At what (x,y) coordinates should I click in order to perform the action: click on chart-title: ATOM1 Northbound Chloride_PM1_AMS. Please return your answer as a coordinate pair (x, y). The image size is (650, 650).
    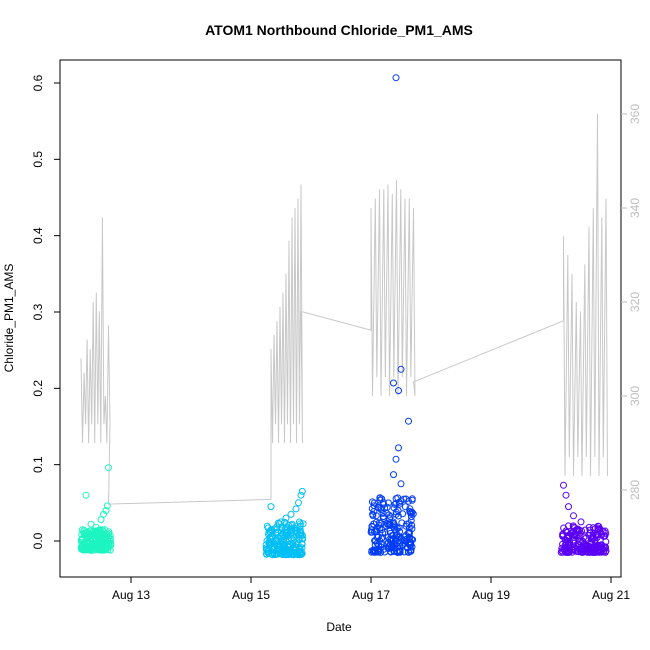
    Looking at the image, I should click on (339, 30).